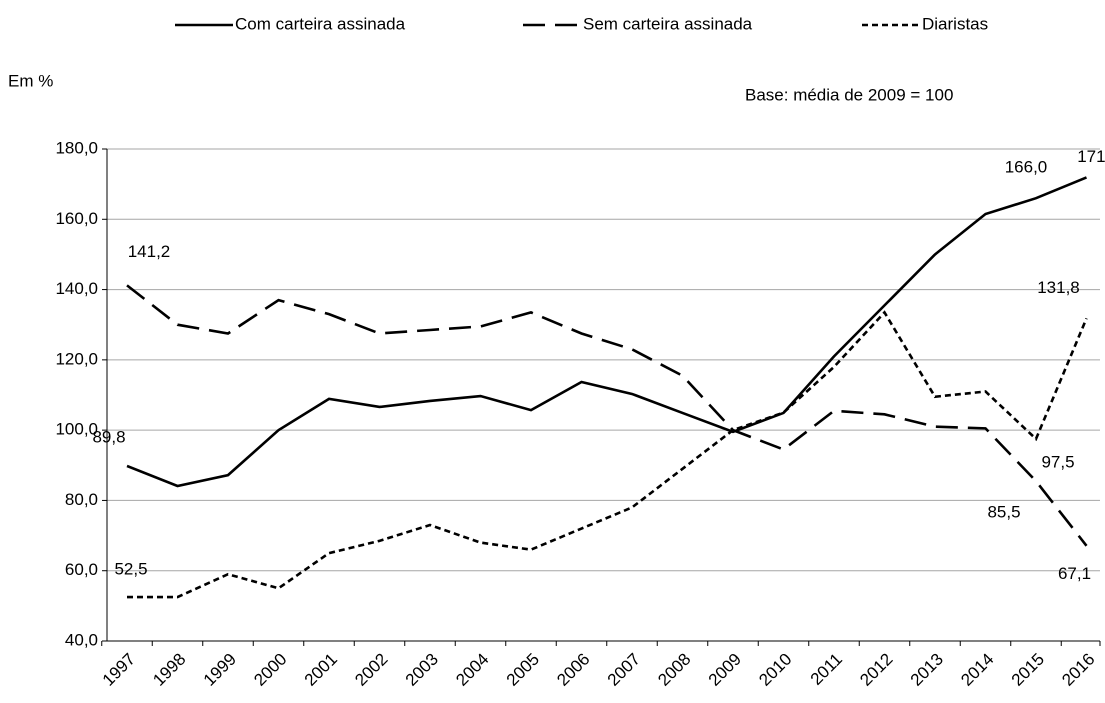 The width and height of the screenshot is (1105, 703). Describe the element at coordinates (1003, 512) in the screenshot. I see `data-label: 85,5` at that location.